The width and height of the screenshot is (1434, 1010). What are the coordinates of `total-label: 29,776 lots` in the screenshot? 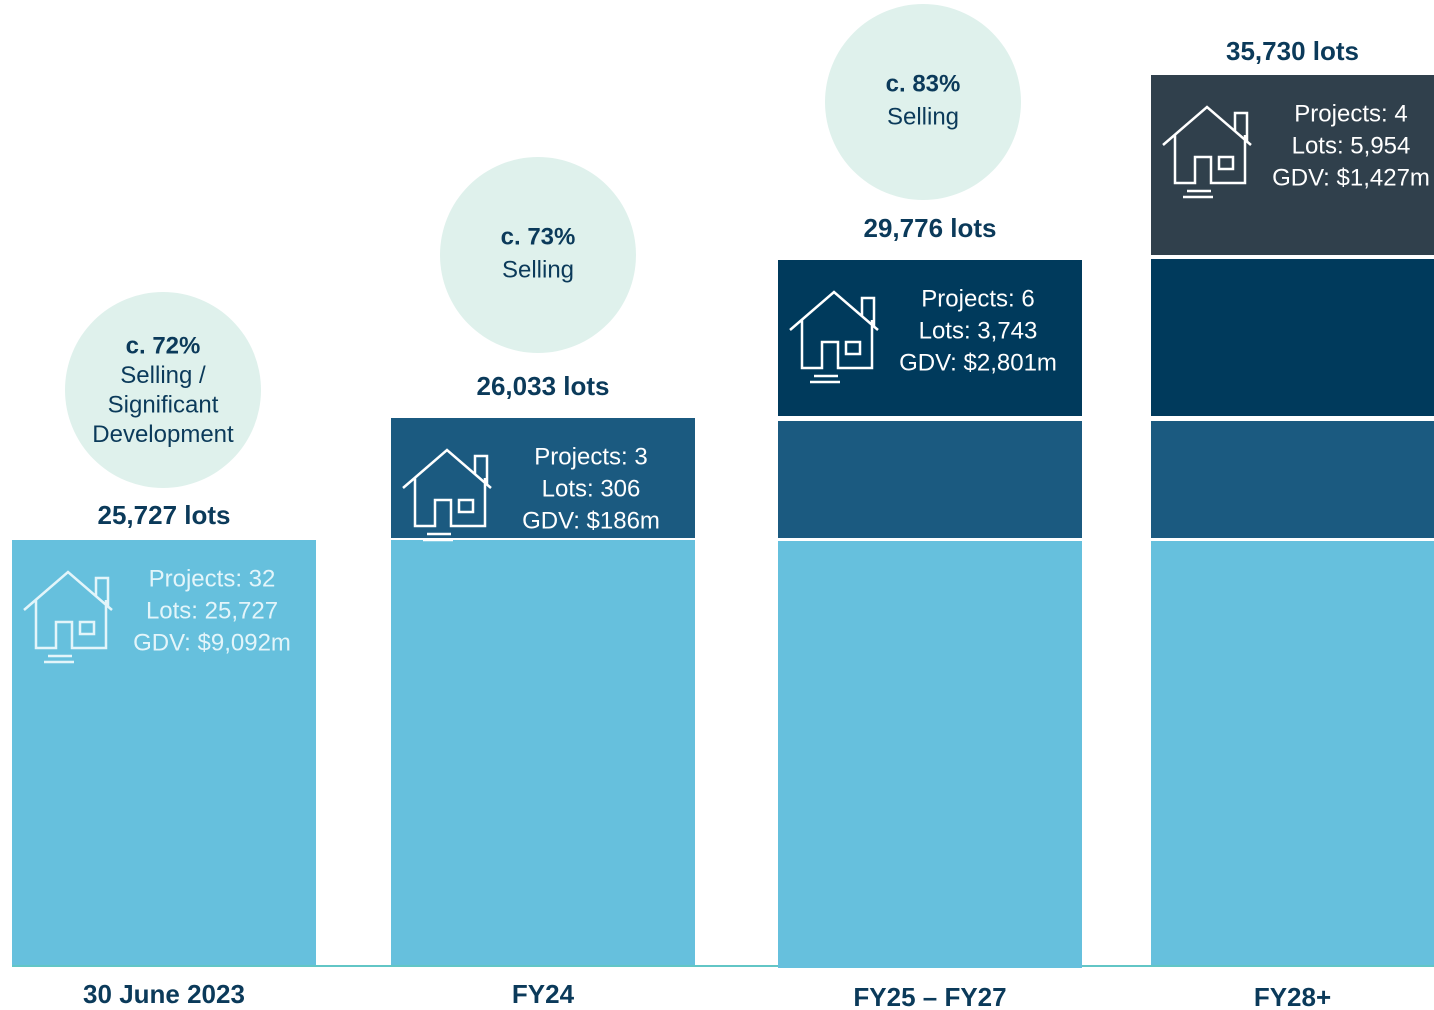 It's located at (930, 228).